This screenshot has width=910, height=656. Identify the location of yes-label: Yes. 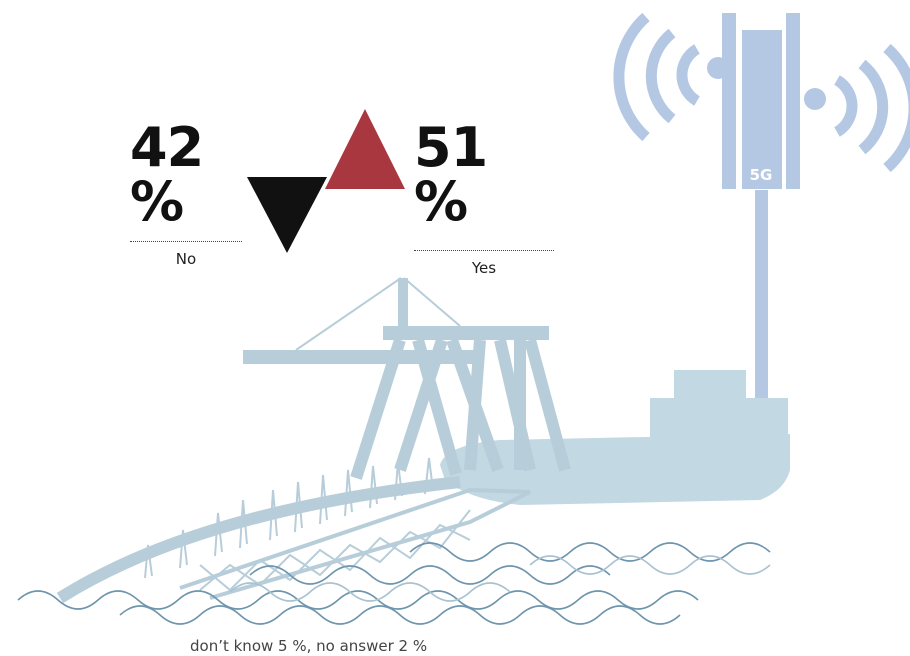
(484, 268).